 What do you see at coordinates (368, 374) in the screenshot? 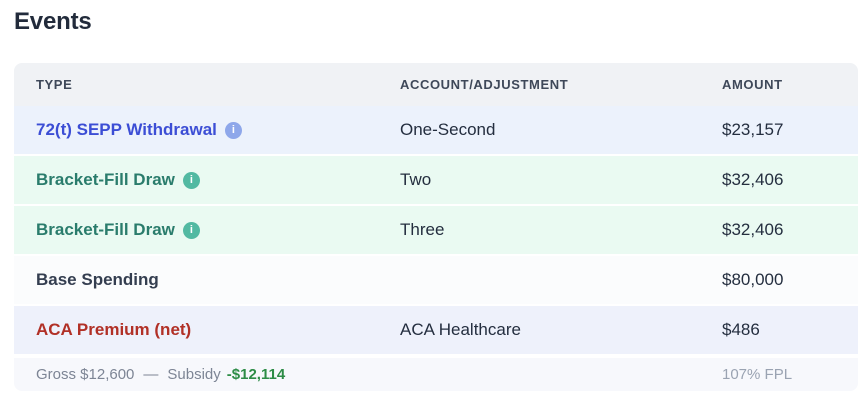
I see `aca-summary: Gross $12,600 — Subsidy -$12,114` at bounding box center [368, 374].